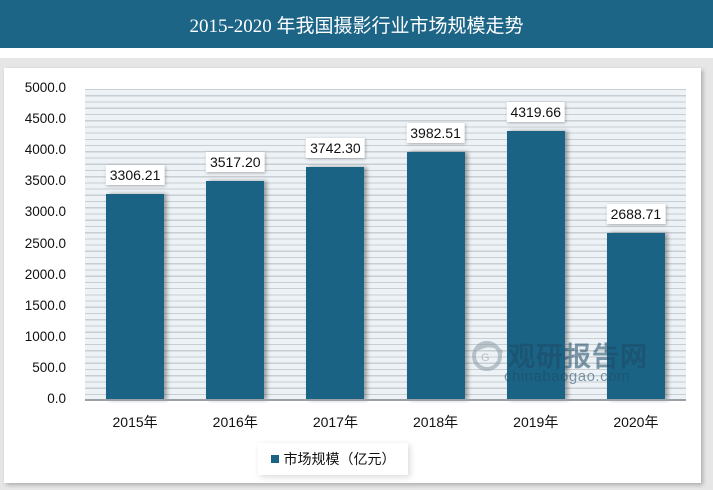  Describe the element at coordinates (435, 133) in the screenshot. I see `data-label: 3982.51` at that location.